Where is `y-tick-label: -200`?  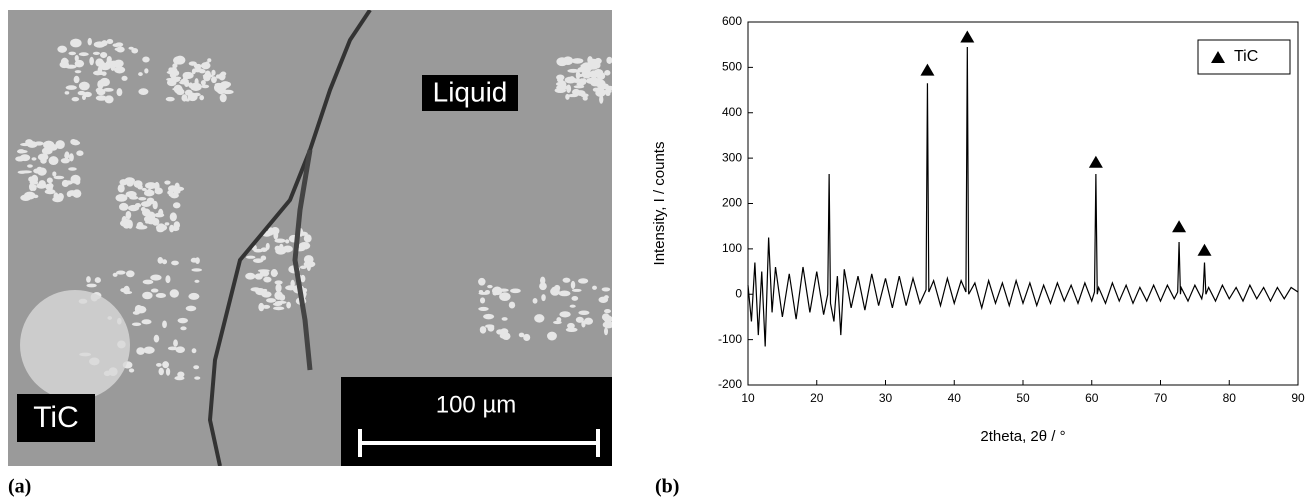 y-tick-label: -200 is located at coordinates (730, 384).